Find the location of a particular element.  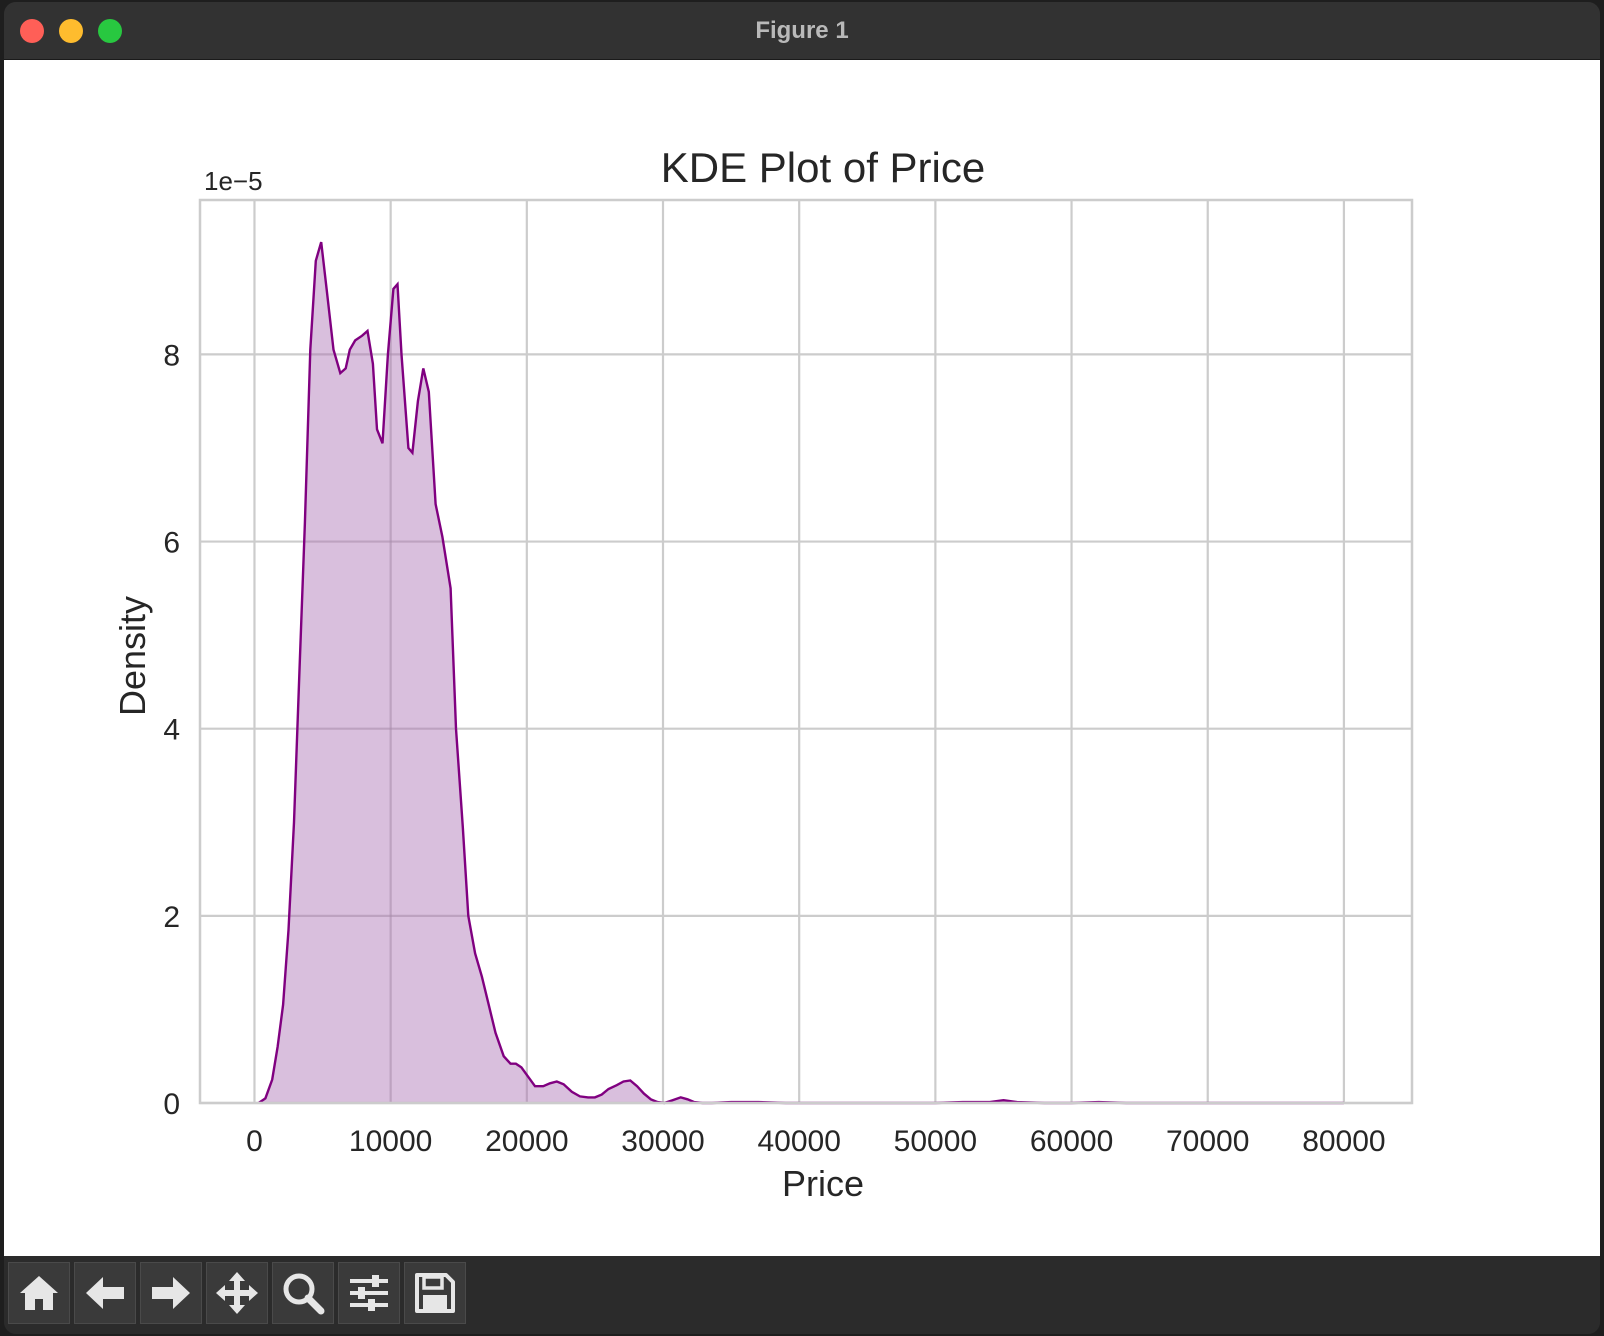

back-button is located at coordinates (105, 1293).